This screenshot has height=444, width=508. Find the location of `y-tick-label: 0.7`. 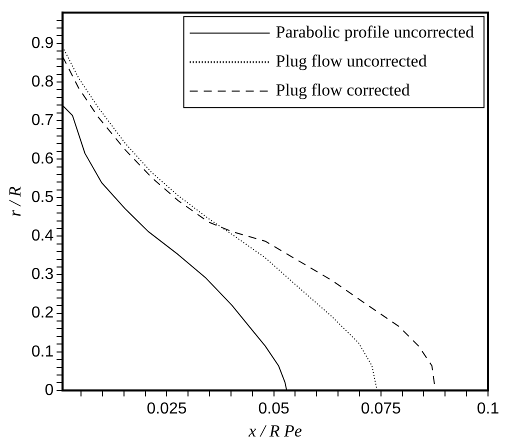

y-tick-label: 0.7 is located at coordinates (42, 120).